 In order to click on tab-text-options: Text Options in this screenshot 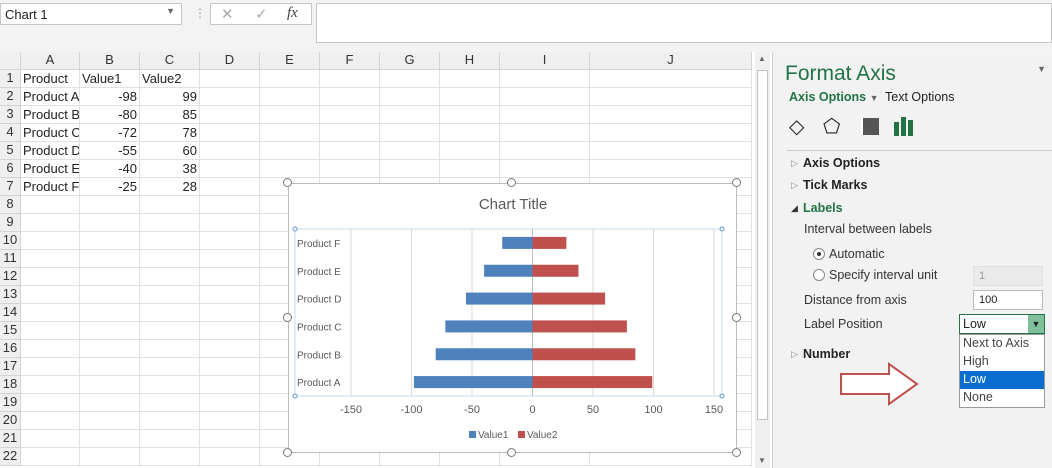, I will do `click(920, 97)`.